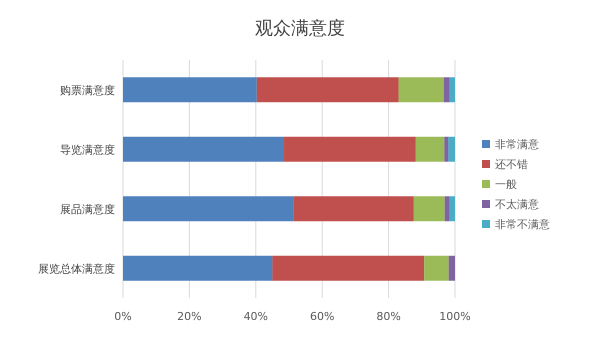  I want to click on x-tick-label: 100%, so click(455, 316).